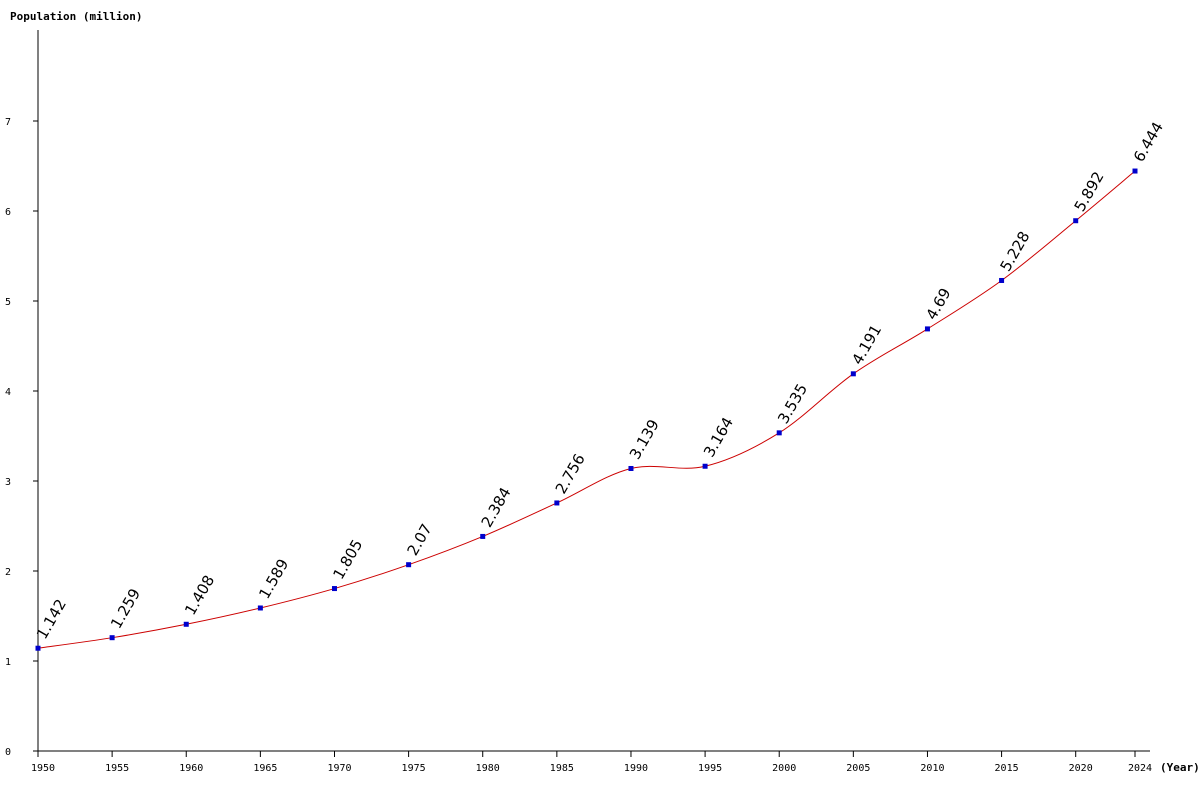  I want to click on y-tick-label: 4, so click(8, 392).